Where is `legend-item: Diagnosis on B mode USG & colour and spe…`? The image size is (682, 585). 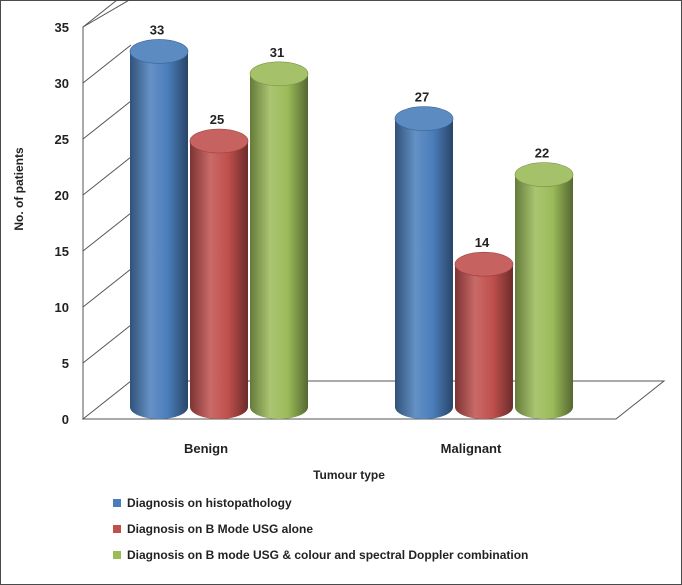
legend-item: Diagnosis on B mode USG & colour and spe… is located at coordinates (320, 555).